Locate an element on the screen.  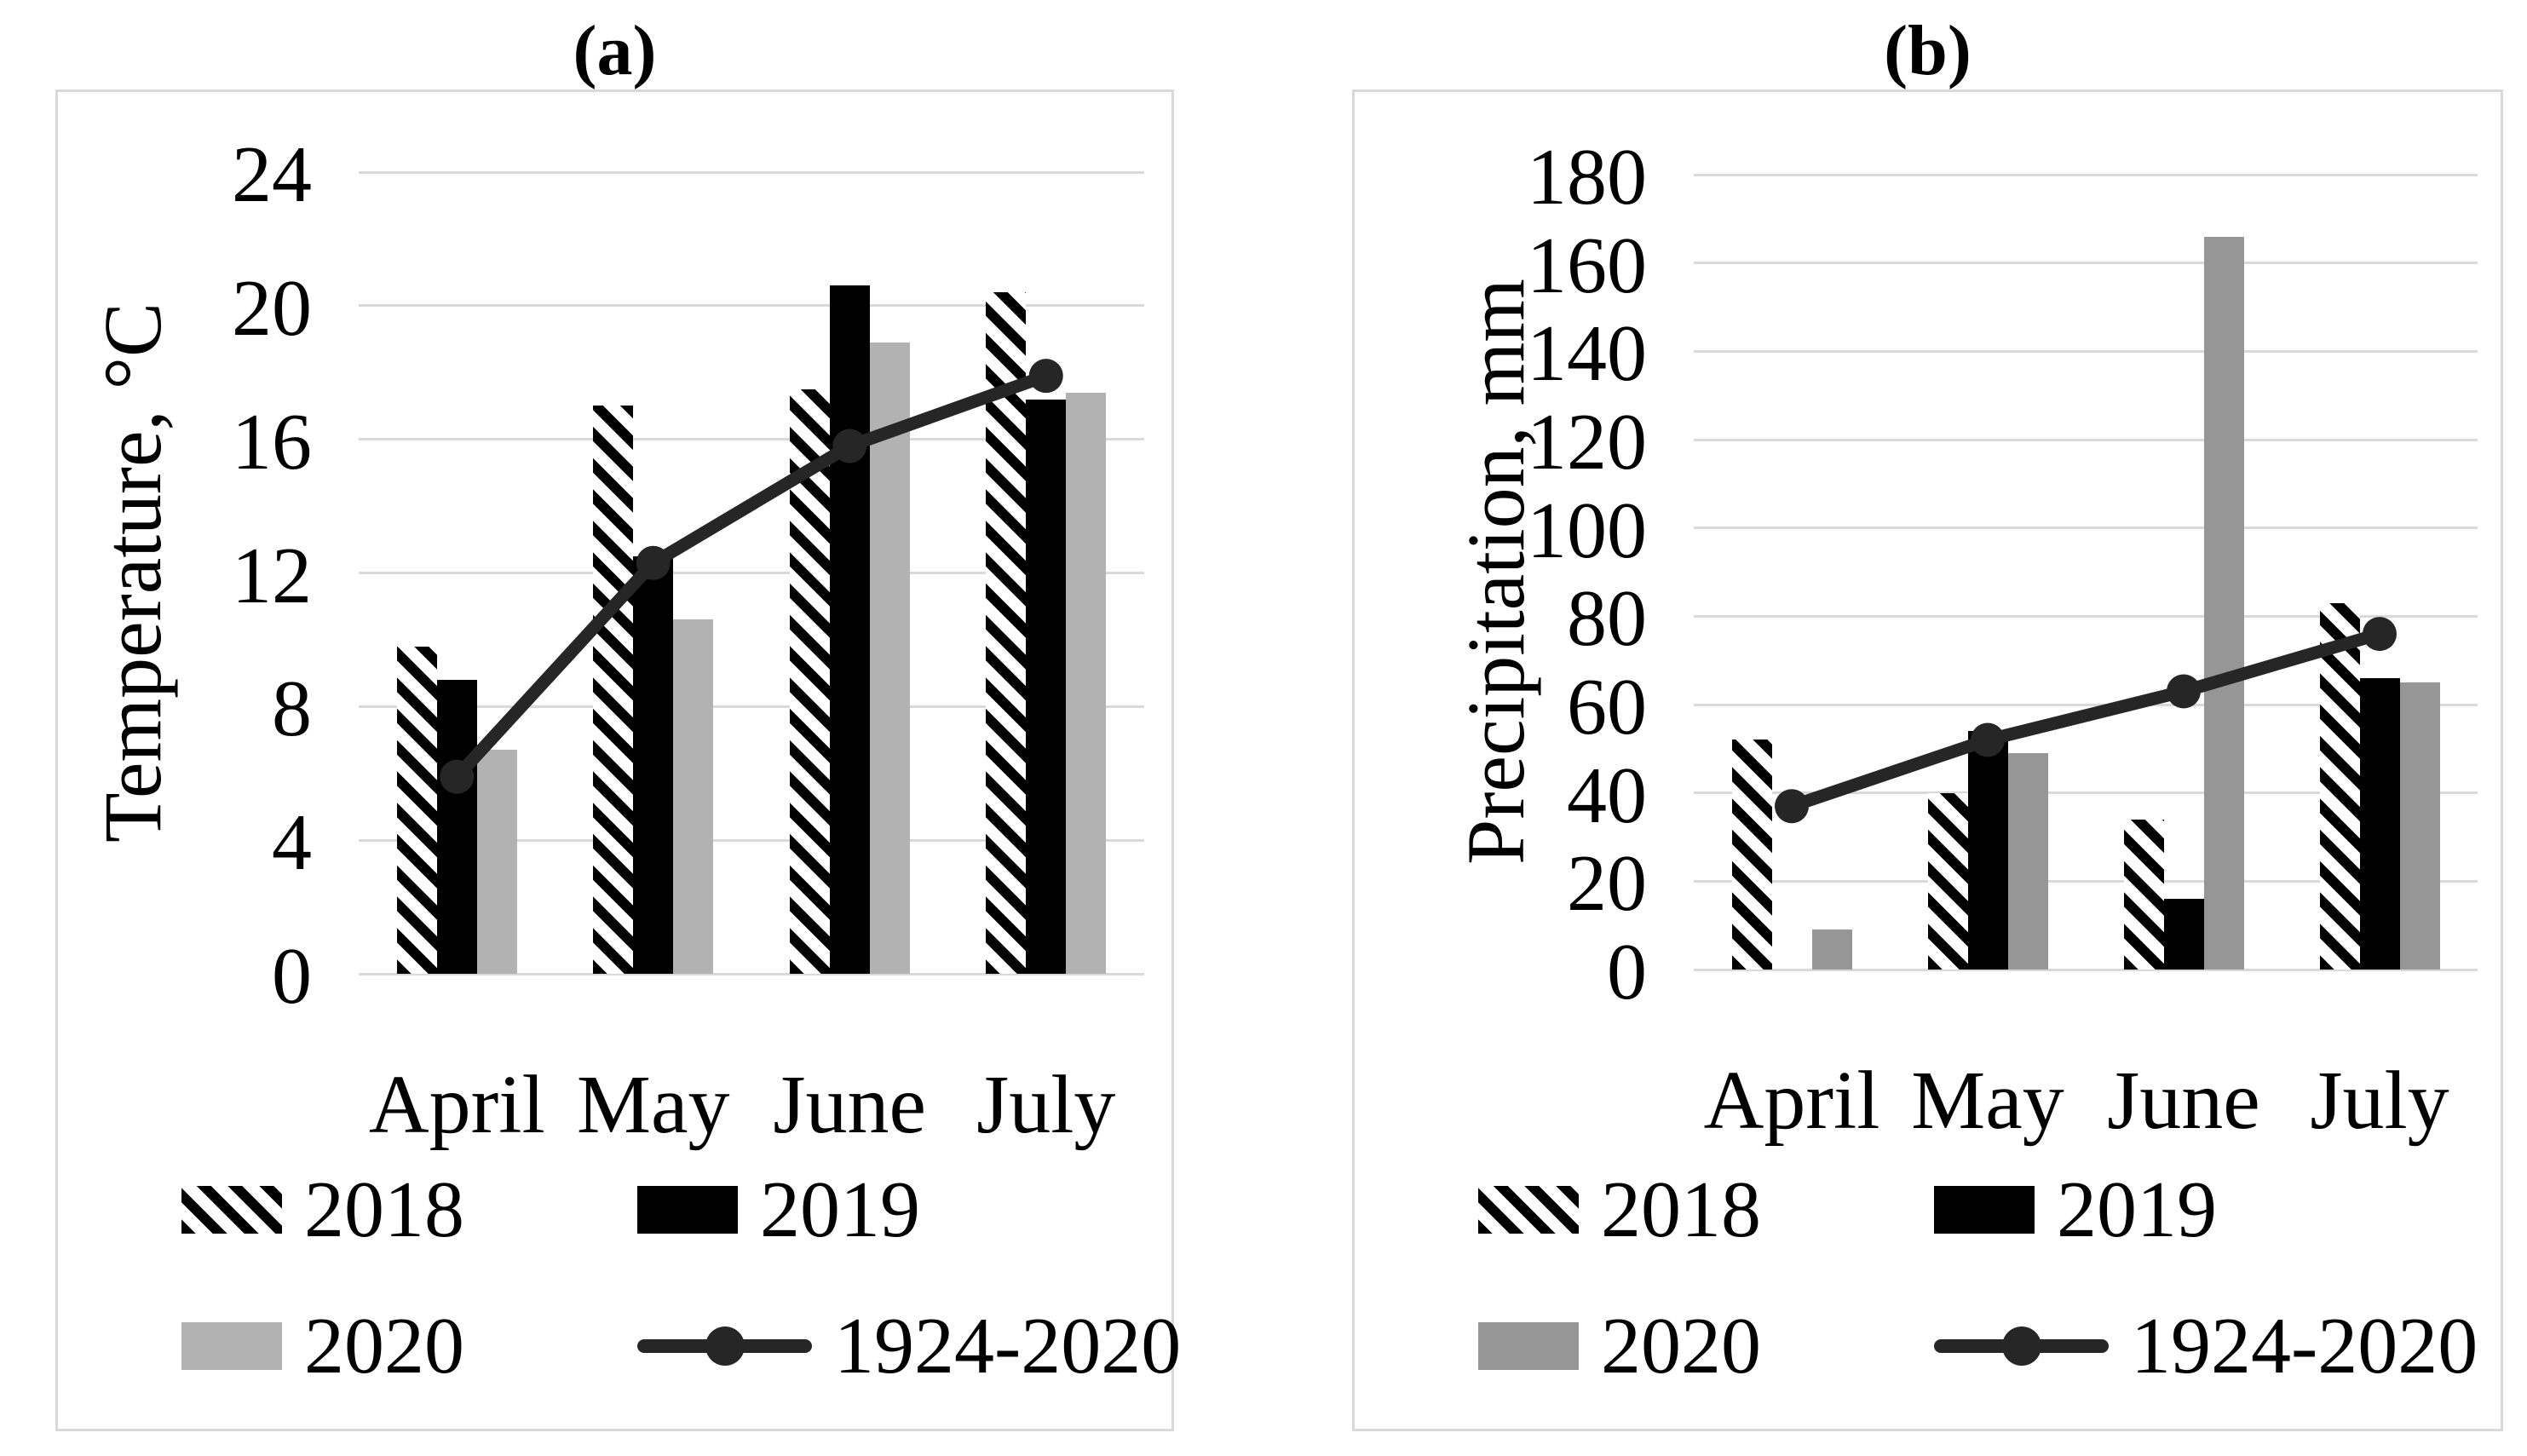
y-tick-label: 100 is located at coordinates (1587, 530).